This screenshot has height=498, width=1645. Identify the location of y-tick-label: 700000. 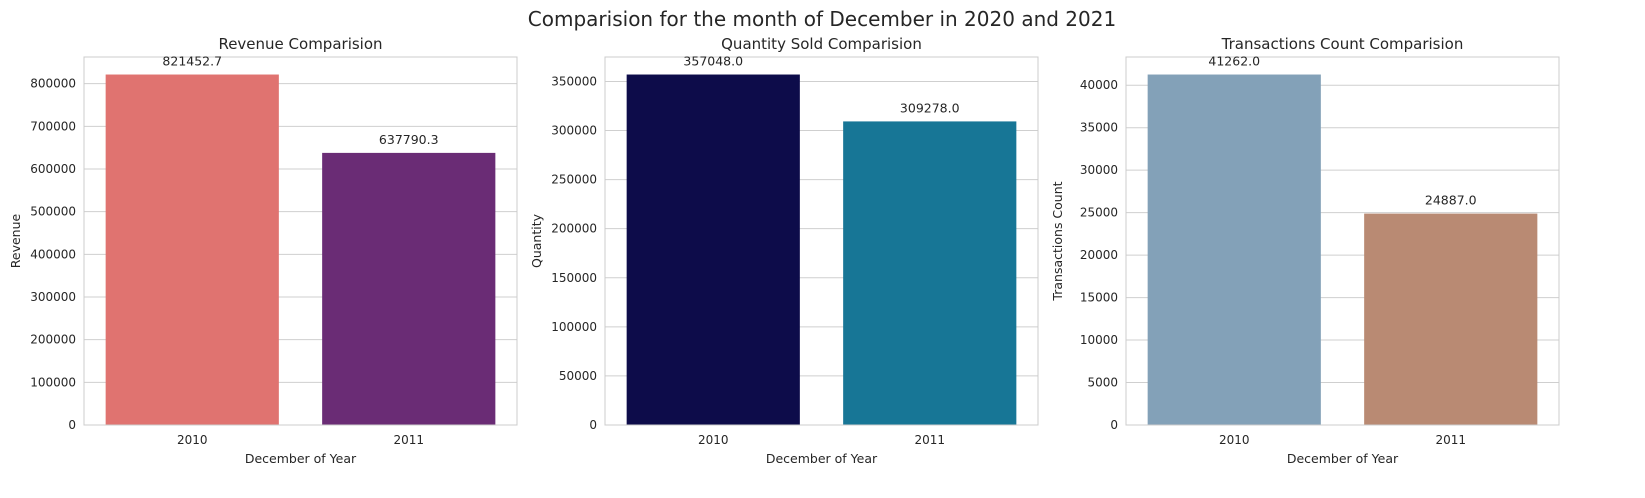
(53, 126).